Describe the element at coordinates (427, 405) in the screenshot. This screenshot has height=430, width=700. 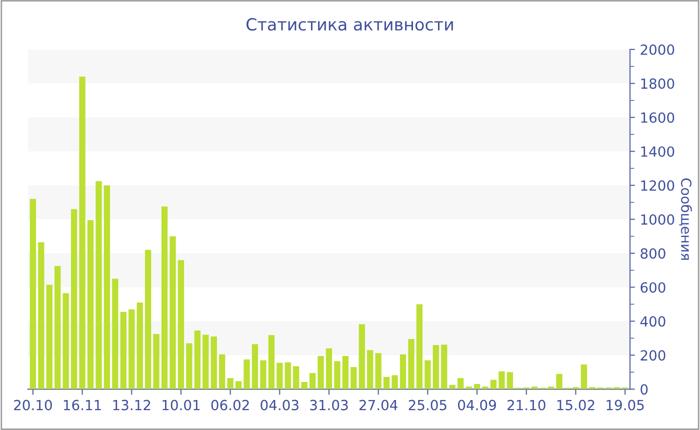
I see `x-tick-label: 25.05` at that location.